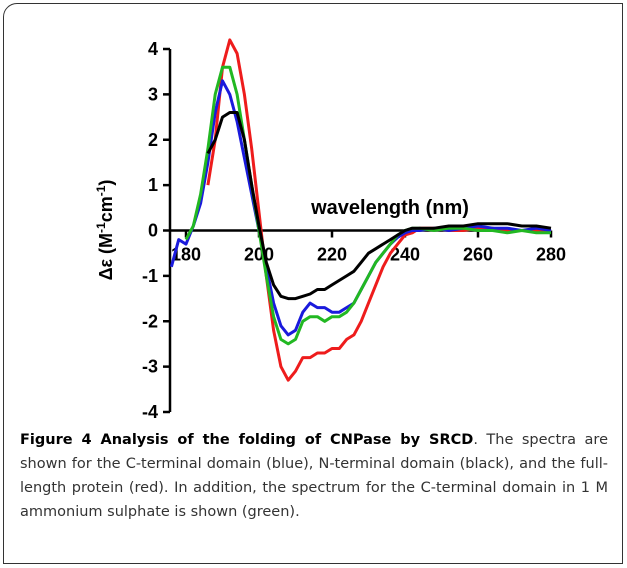 The width and height of the screenshot is (627, 568). I want to click on y-axis-title: Δε (M-1cm-1), so click(105, 230).